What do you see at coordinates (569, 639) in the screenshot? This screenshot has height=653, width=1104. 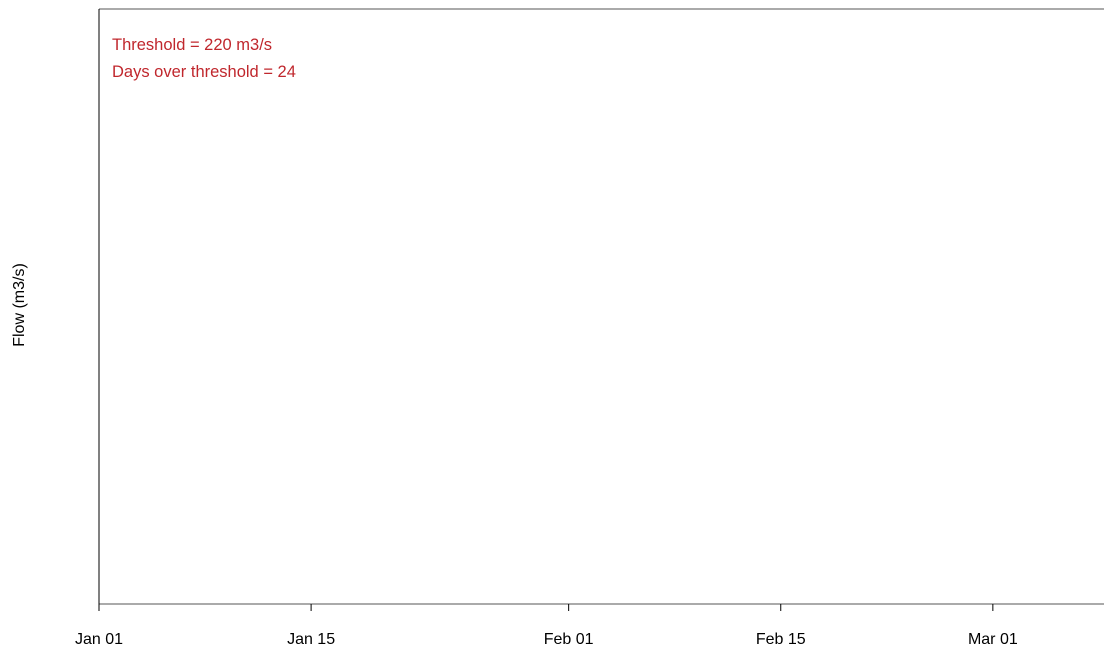 I see `x-tick-label: Feb 01` at bounding box center [569, 639].